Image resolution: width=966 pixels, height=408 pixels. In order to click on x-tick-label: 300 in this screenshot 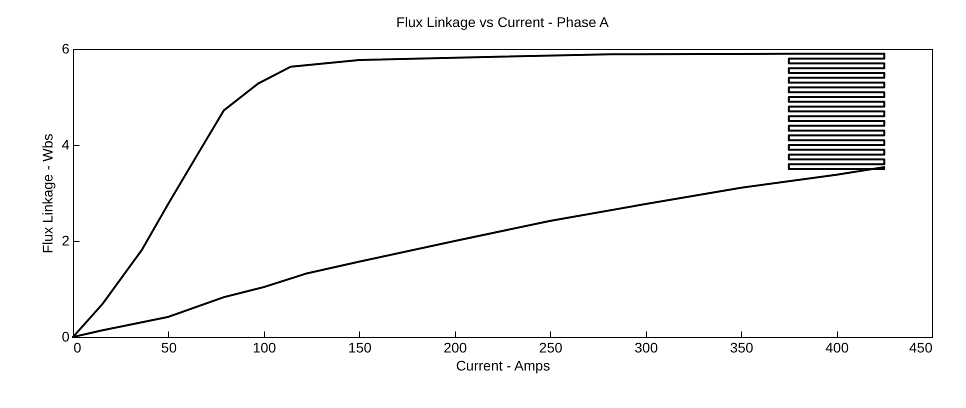, I will do `click(646, 348)`.